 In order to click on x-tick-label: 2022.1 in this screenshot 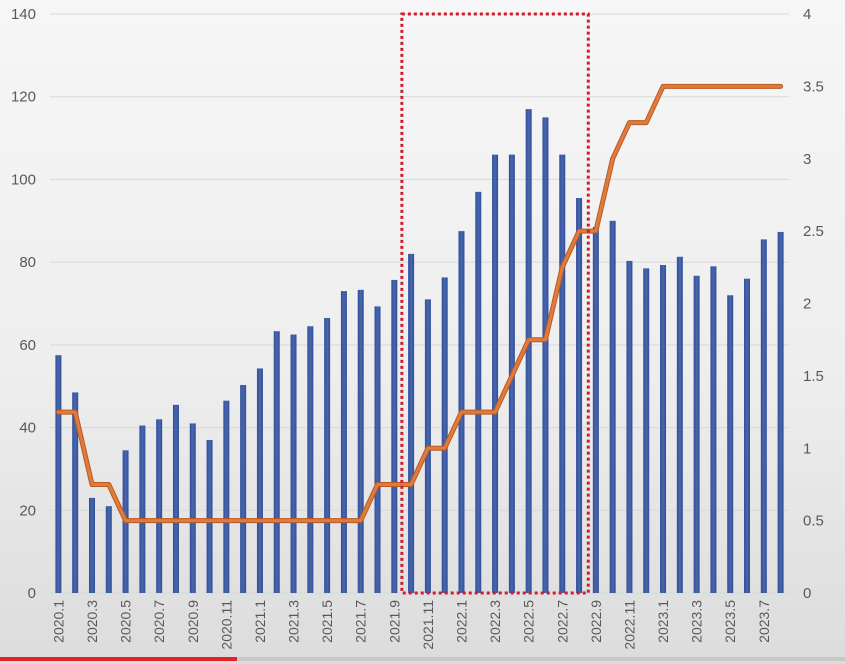, I will do `click(461, 621)`.